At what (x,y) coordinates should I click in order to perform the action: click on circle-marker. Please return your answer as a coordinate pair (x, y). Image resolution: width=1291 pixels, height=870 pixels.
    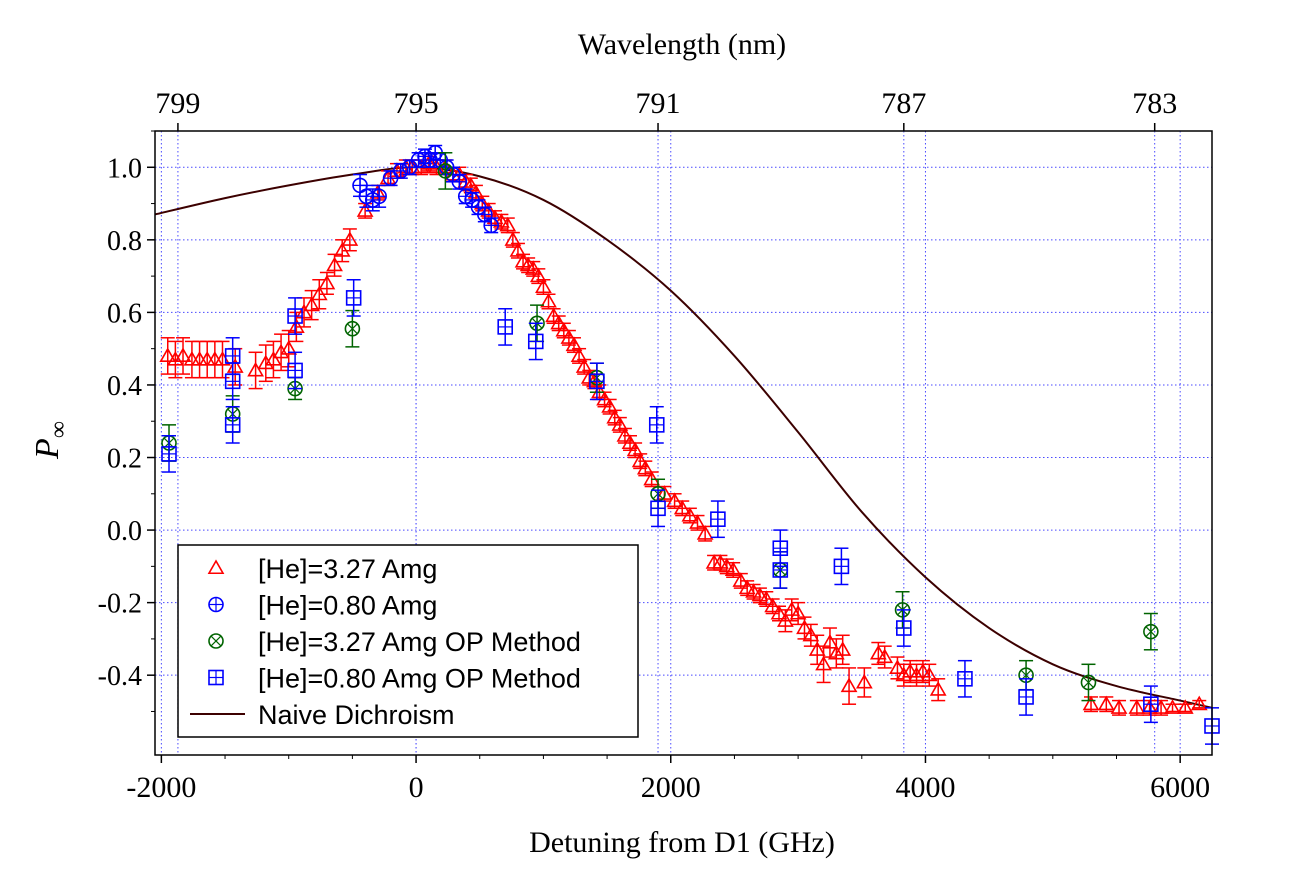
    Looking at the image, I should click on (1151, 631).